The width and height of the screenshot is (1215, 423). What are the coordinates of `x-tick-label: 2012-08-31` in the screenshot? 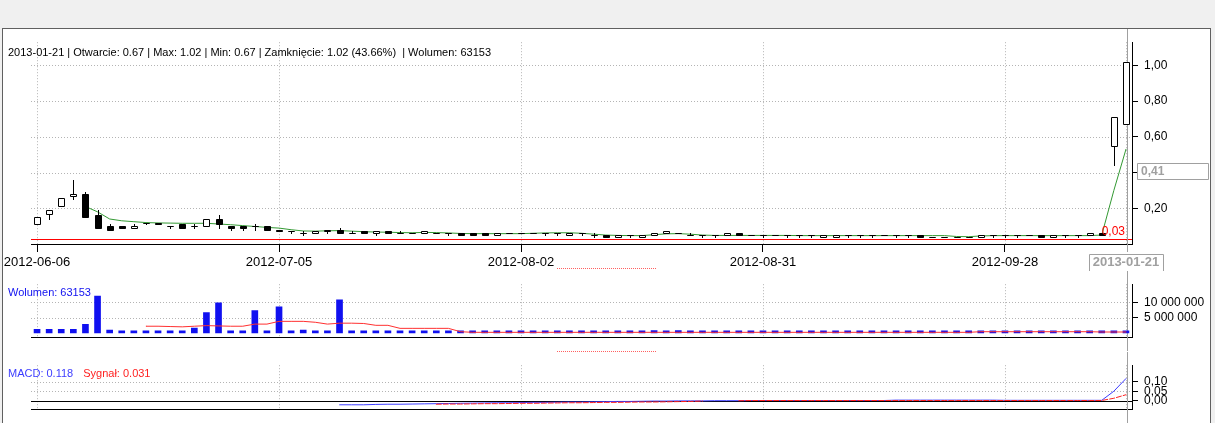 It's located at (763, 262).